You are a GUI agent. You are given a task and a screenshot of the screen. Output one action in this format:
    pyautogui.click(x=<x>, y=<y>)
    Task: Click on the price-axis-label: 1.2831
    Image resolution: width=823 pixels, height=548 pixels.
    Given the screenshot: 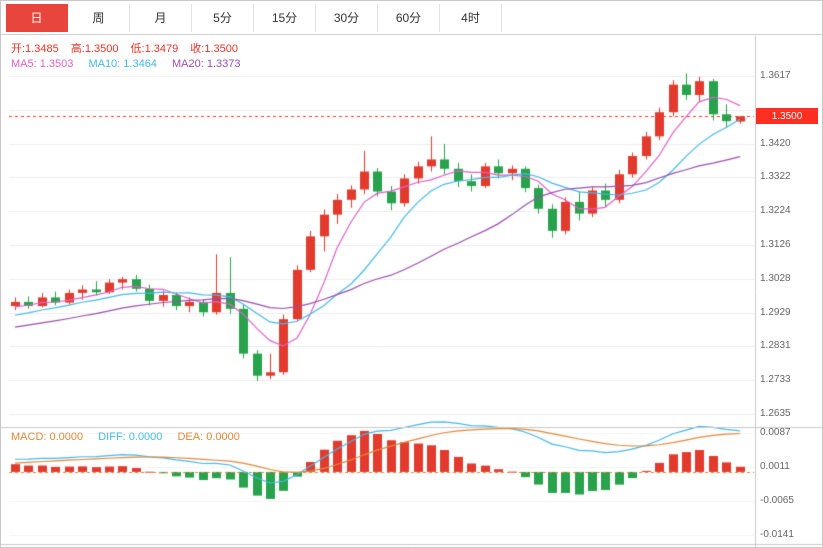 What is the action you would take?
    pyautogui.click(x=775, y=346)
    